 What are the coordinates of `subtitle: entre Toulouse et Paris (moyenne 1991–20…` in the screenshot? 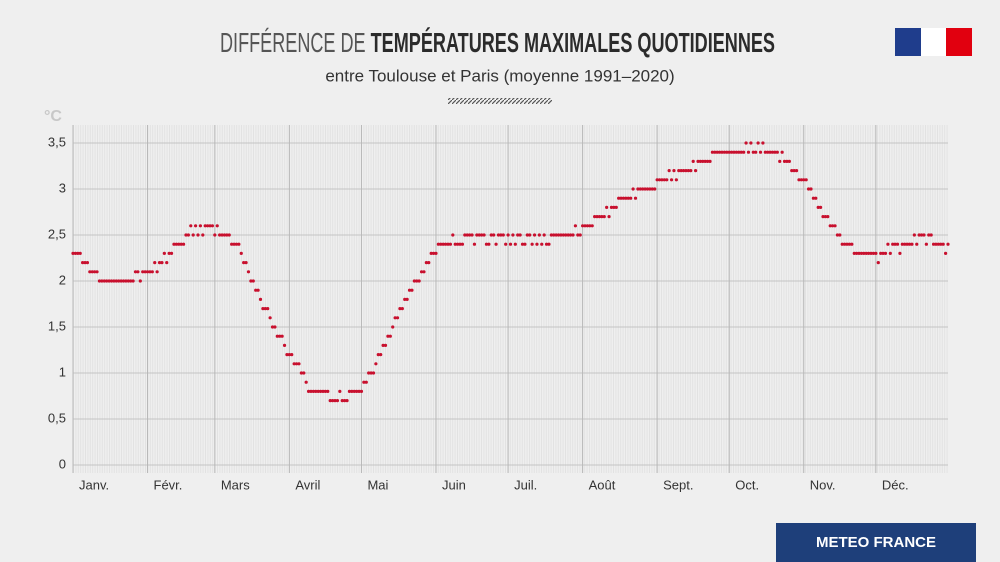 It's located at (499, 75).